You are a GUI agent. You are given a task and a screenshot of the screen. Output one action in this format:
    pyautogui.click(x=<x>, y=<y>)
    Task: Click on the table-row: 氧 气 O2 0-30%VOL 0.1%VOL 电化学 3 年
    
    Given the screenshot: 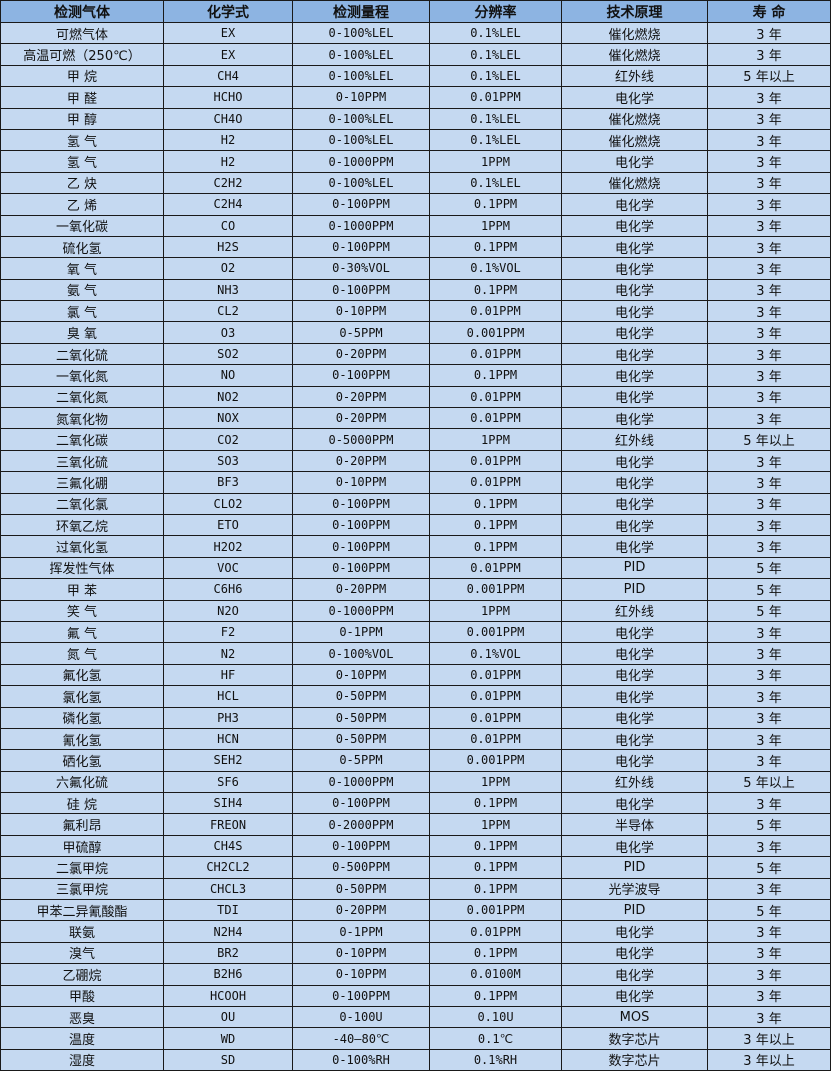 What is the action you would take?
    pyautogui.click(x=415, y=268)
    